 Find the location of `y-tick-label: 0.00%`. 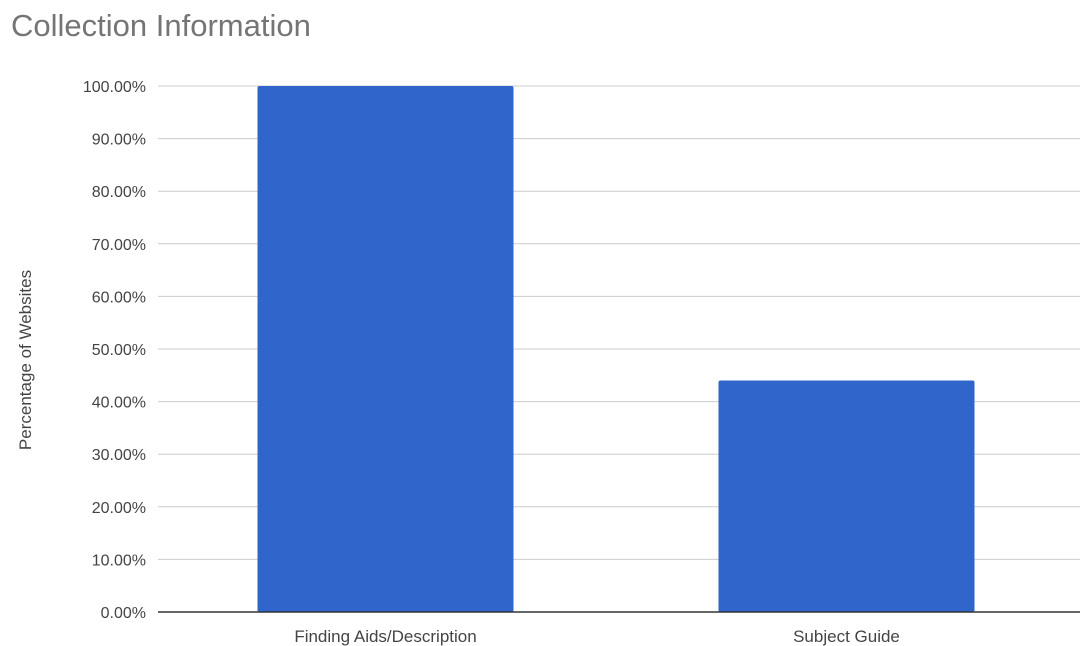

y-tick-label: 0.00% is located at coordinates (123, 613).